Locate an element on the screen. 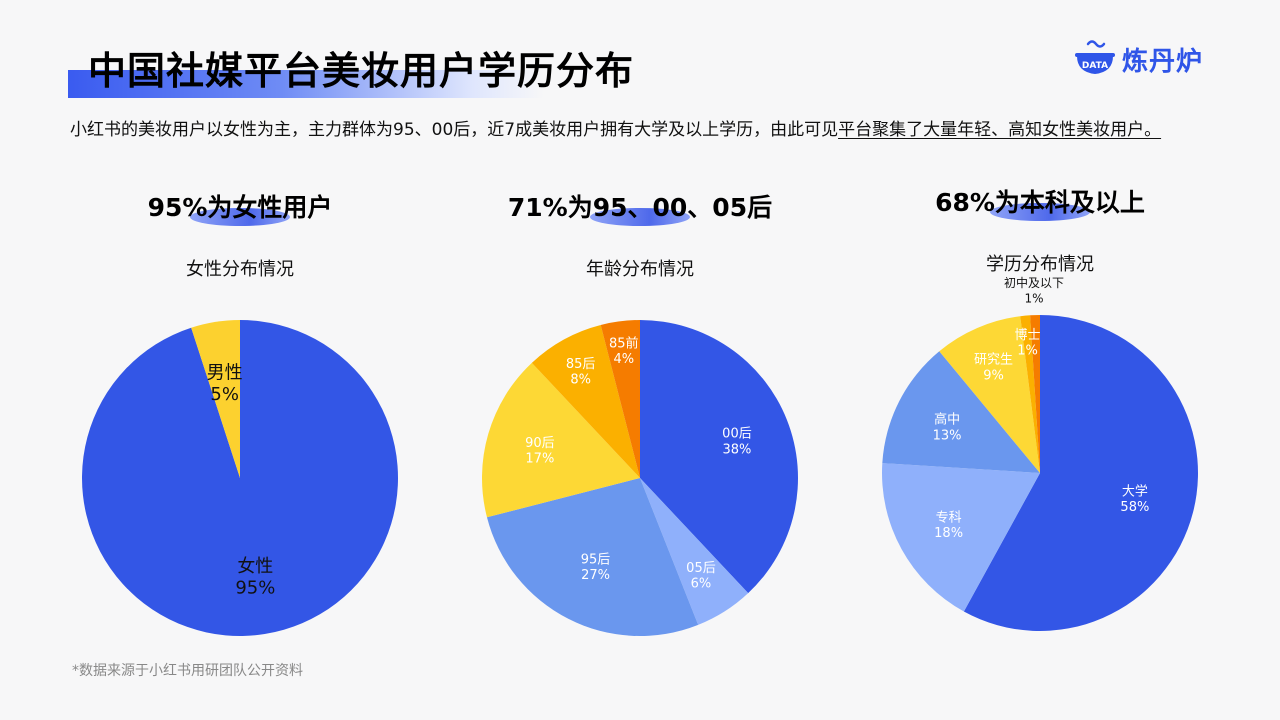 The height and width of the screenshot is (720, 1280). slice-label-value: 5% is located at coordinates (224, 394).